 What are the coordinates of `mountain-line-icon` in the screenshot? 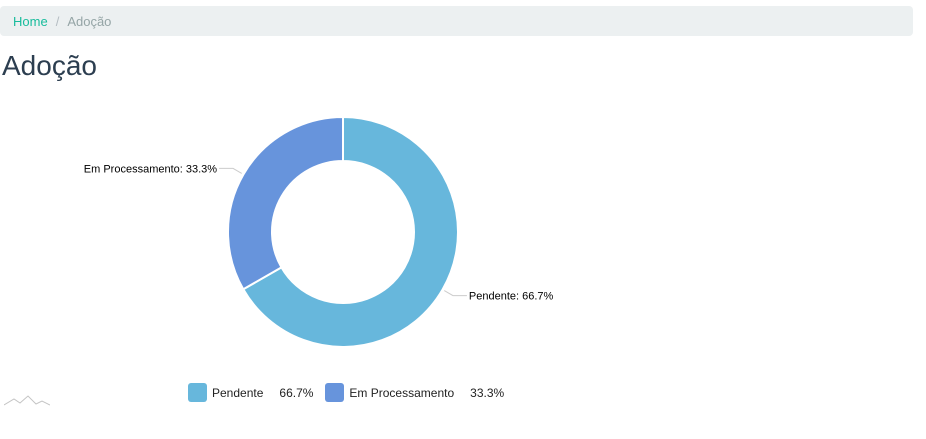 It's located at (27, 400).